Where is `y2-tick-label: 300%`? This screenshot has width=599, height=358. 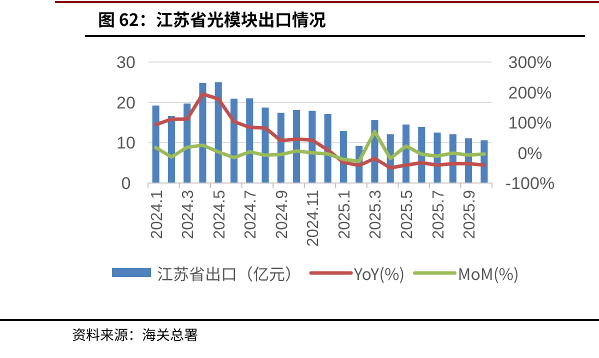
y2-tick-label: 300% is located at coordinates (530, 62).